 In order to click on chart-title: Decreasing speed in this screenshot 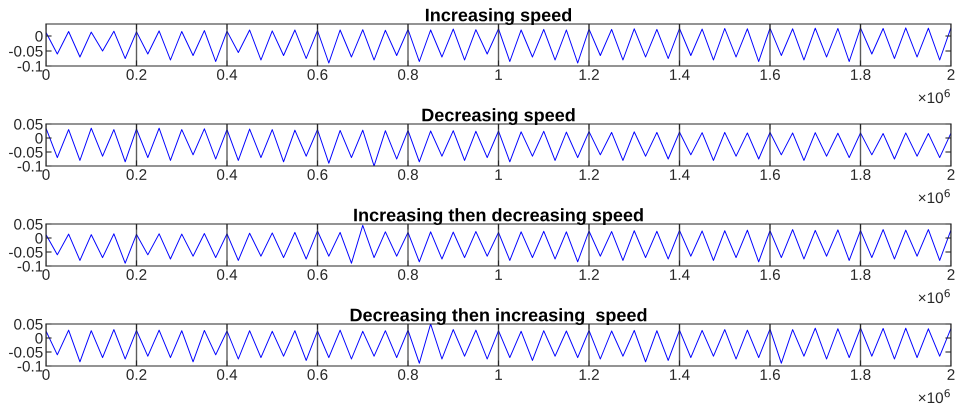, I will do `click(498, 117)`.